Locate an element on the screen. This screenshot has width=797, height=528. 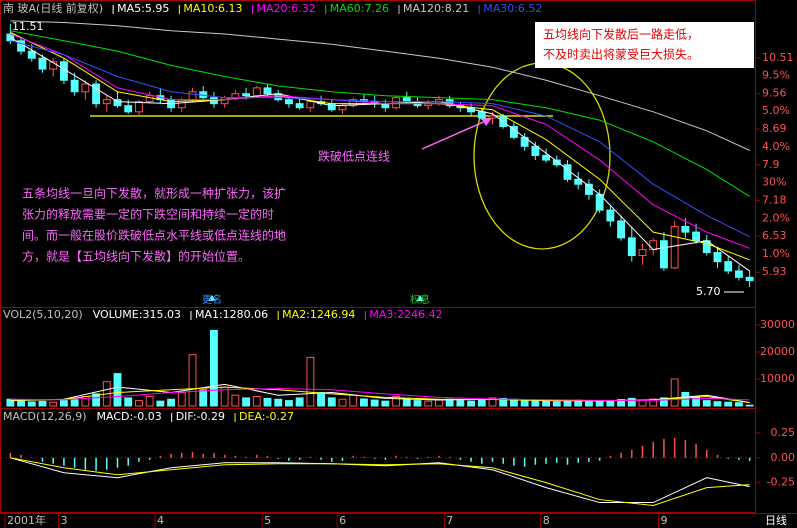
y-tick-label: 8.69 is located at coordinates (774, 128).